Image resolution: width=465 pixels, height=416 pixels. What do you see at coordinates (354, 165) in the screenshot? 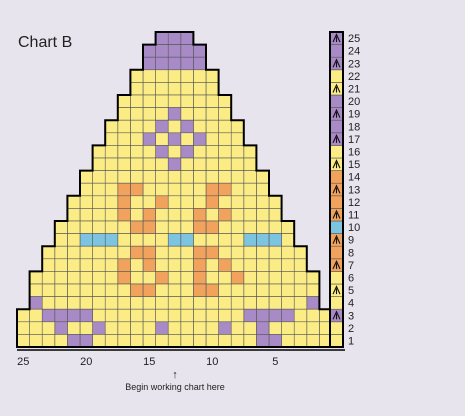
I see `row-number-label: 15` at bounding box center [354, 165].